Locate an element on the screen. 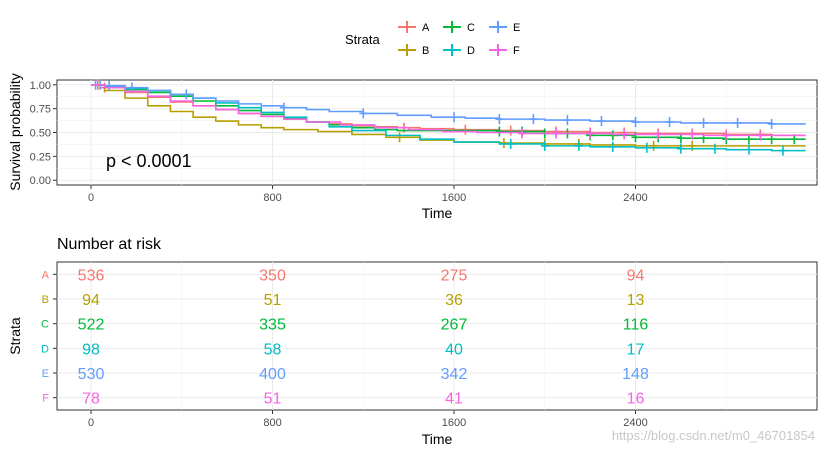 The height and width of the screenshot is (455, 825). risk-row-e: E 530 400 342 148 is located at coordinates (345, 374).